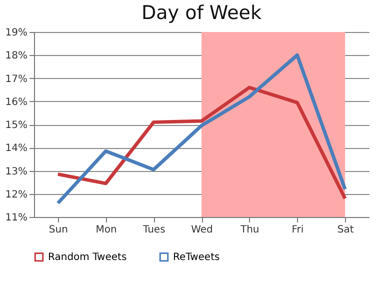 The height and width of the screenshot is (292, 385). I want to click on legend-label: Random Tweets, so click(87, 258).